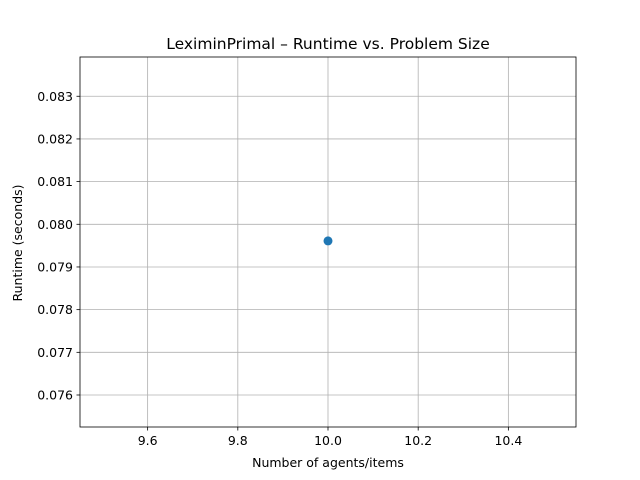 The height and width of the screenshot is (480, 640). What do you see at coordinates (55, 96) in the screenshot?
I see `y-tick-label: 0.083` at bounding box center [55, 96].